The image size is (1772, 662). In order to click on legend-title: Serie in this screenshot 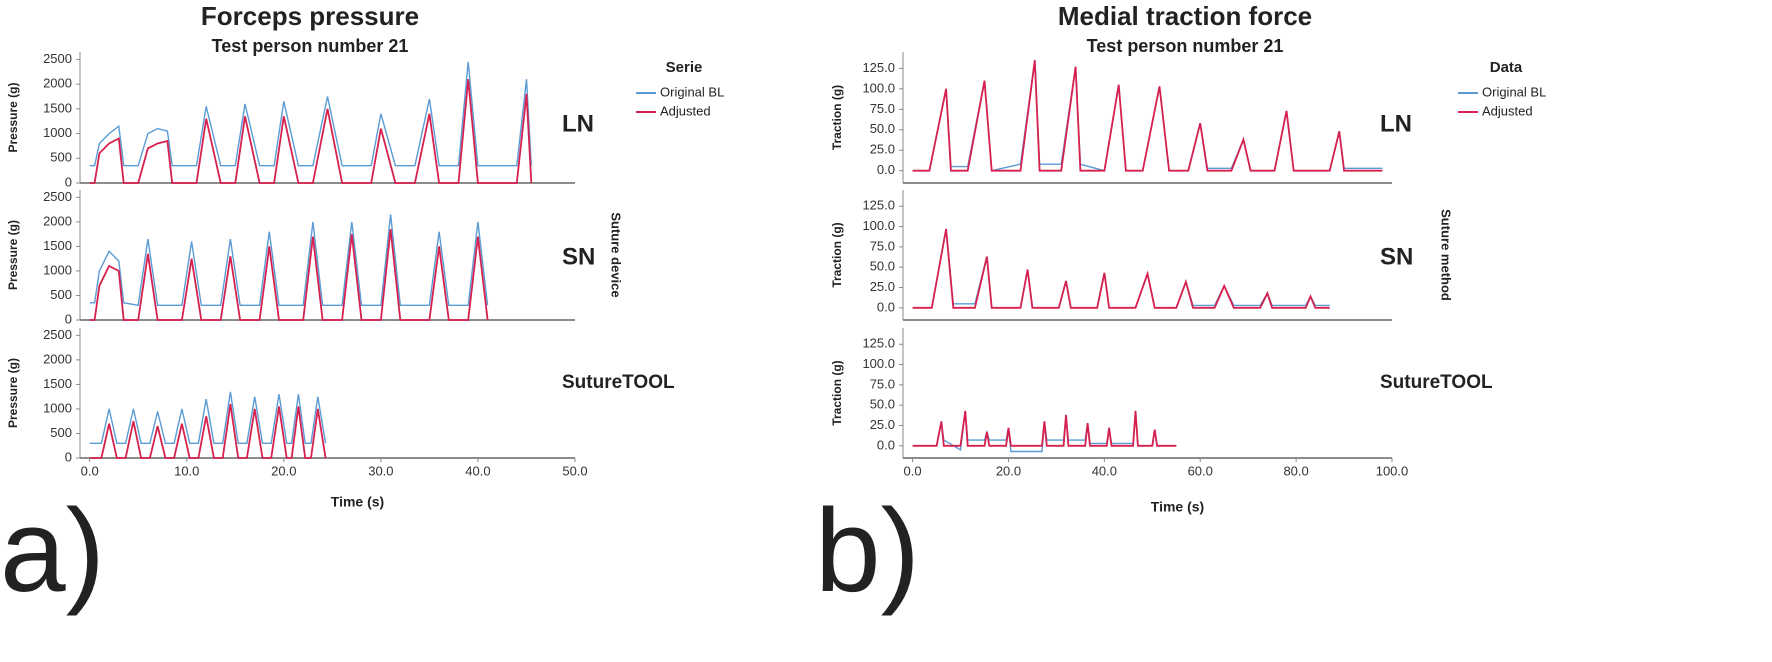, I will do `click(684, 67)`.